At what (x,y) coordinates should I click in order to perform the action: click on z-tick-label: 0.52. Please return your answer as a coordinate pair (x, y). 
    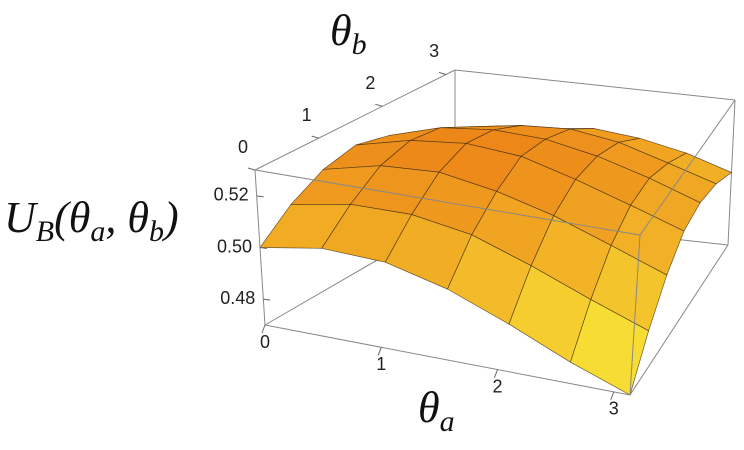
    Looking at the image, I should click on (231, 195).